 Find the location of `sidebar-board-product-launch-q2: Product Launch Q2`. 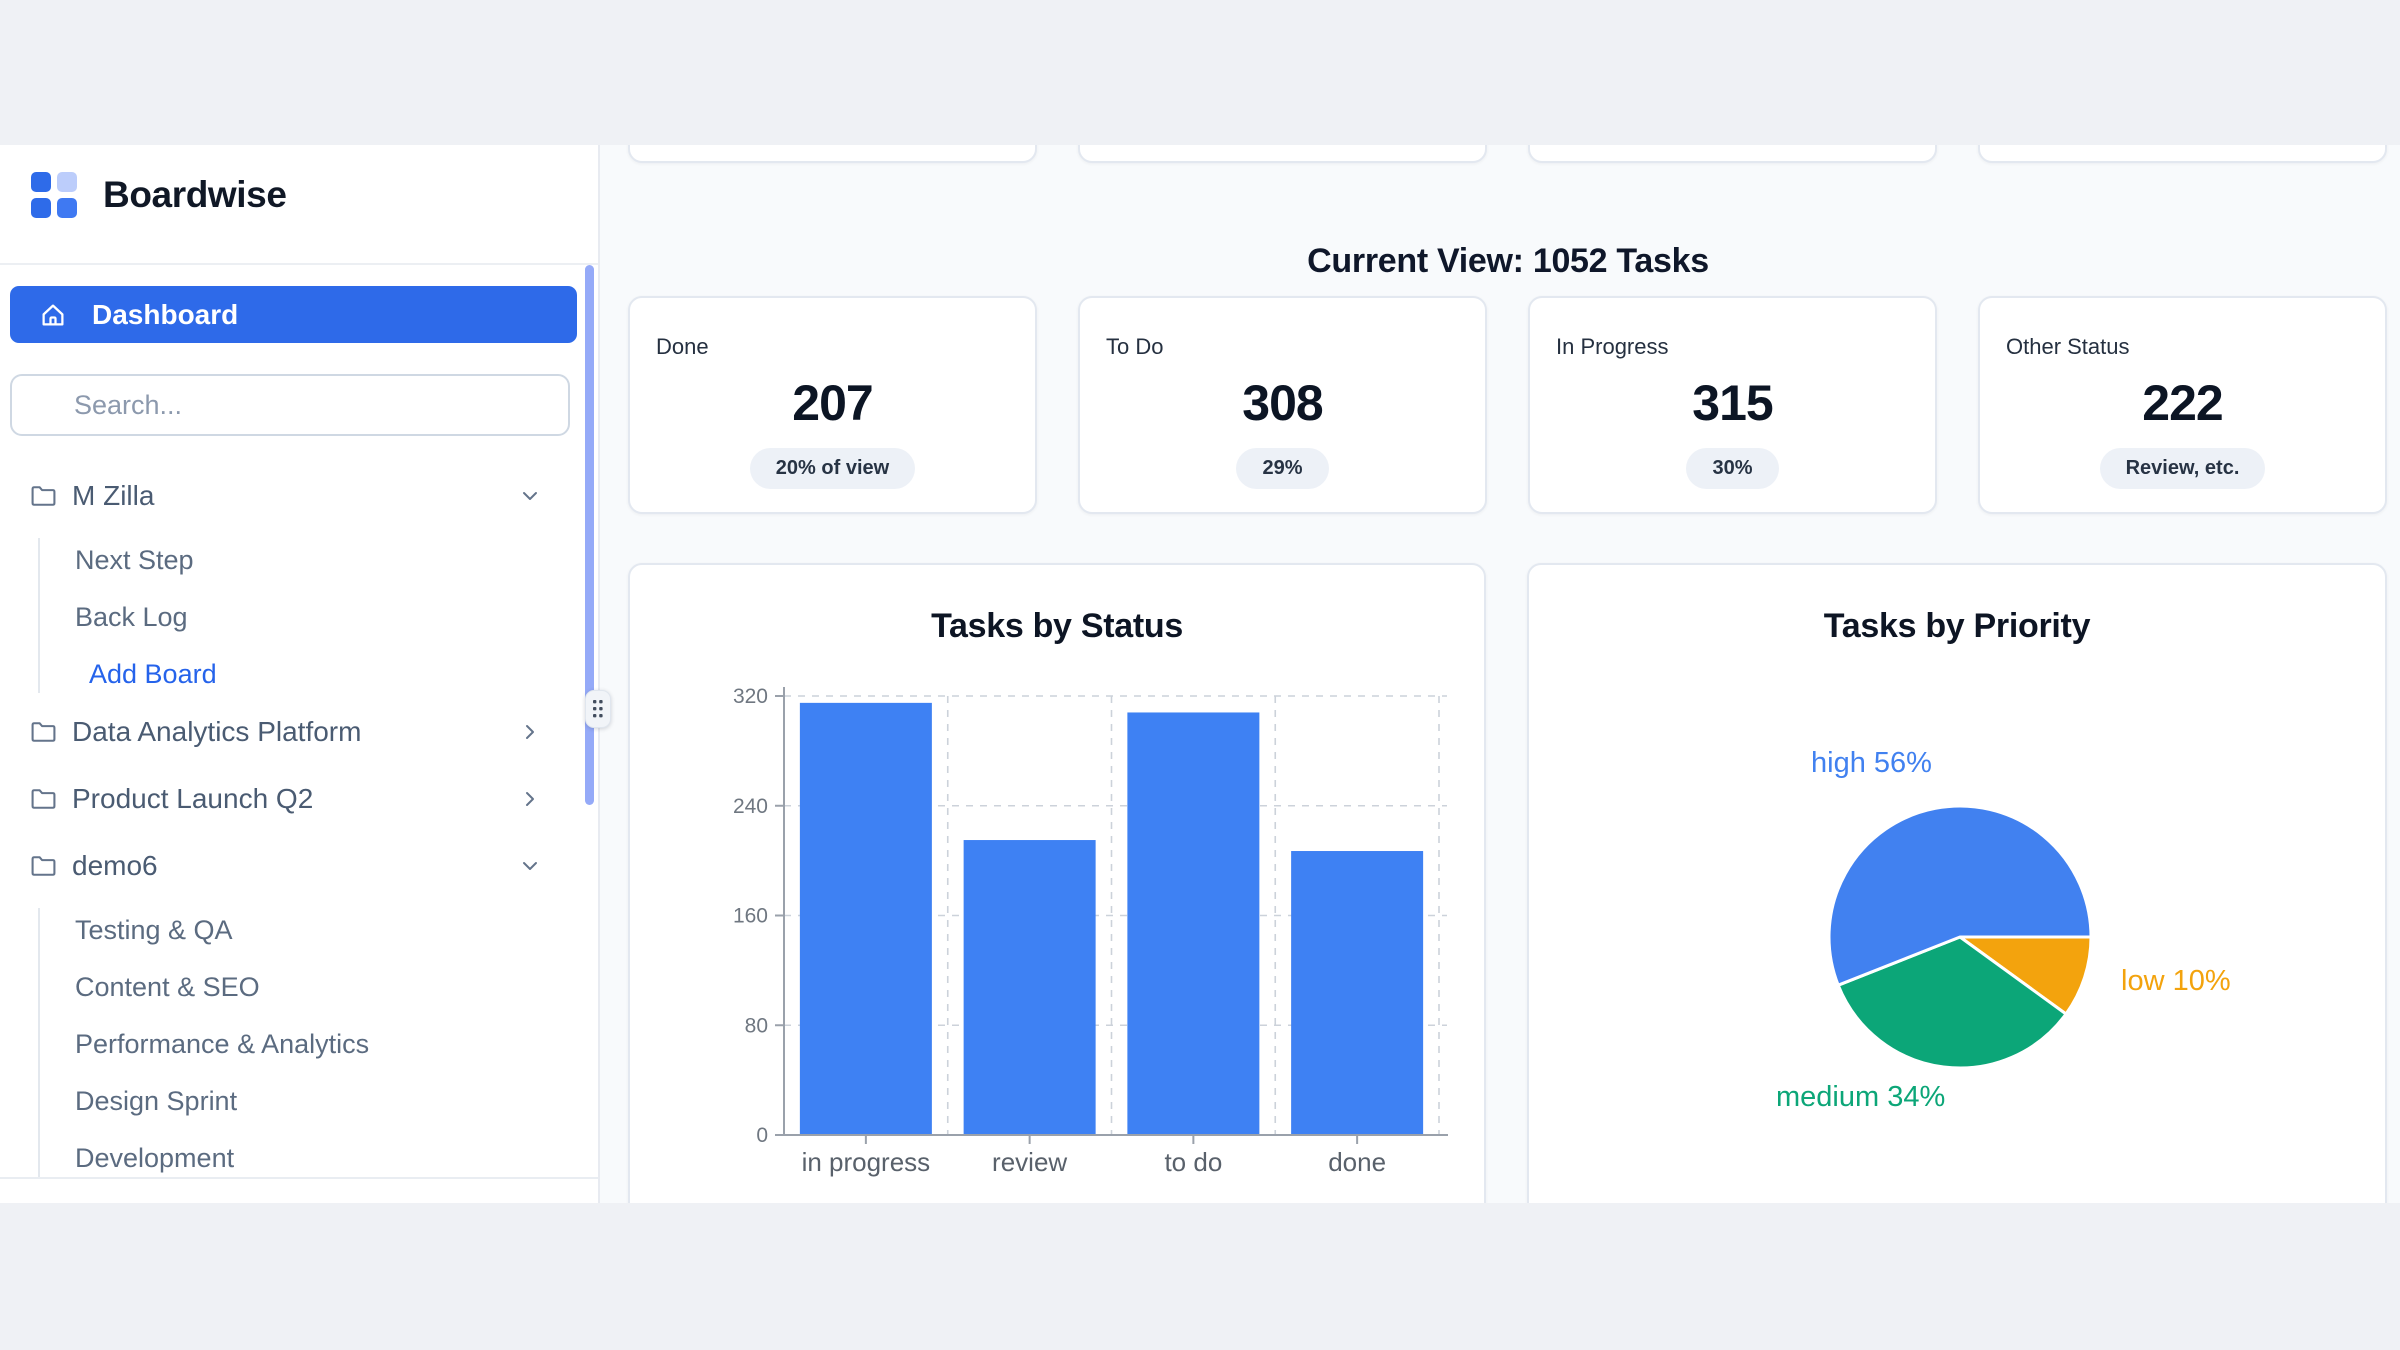

sidebar-board-product-launch-q2: Product Launch Q2 is located at coordinates (295, 799).